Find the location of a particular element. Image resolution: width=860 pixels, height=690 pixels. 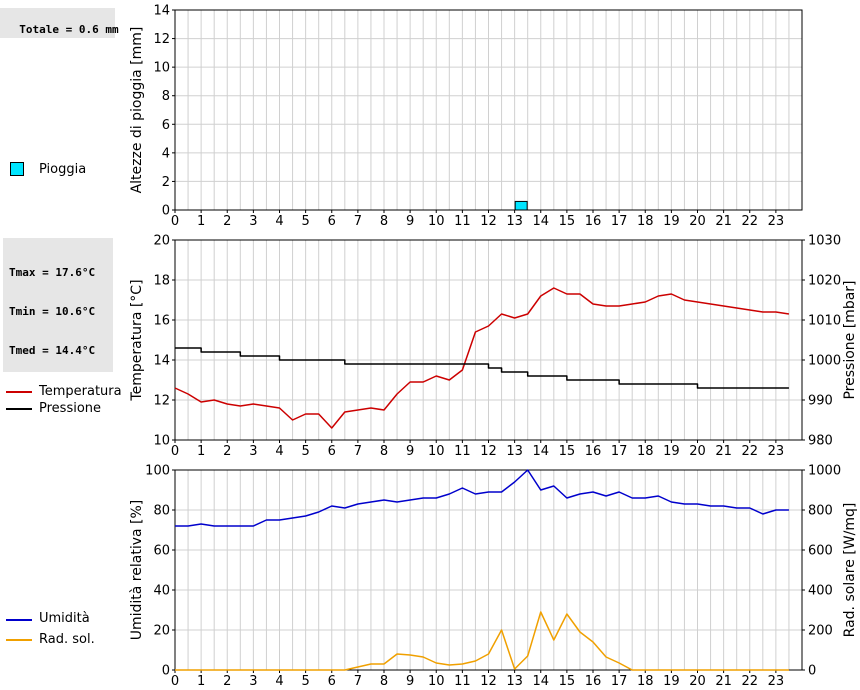

y-tick-label: 2 is located at coordinates (166, 182).